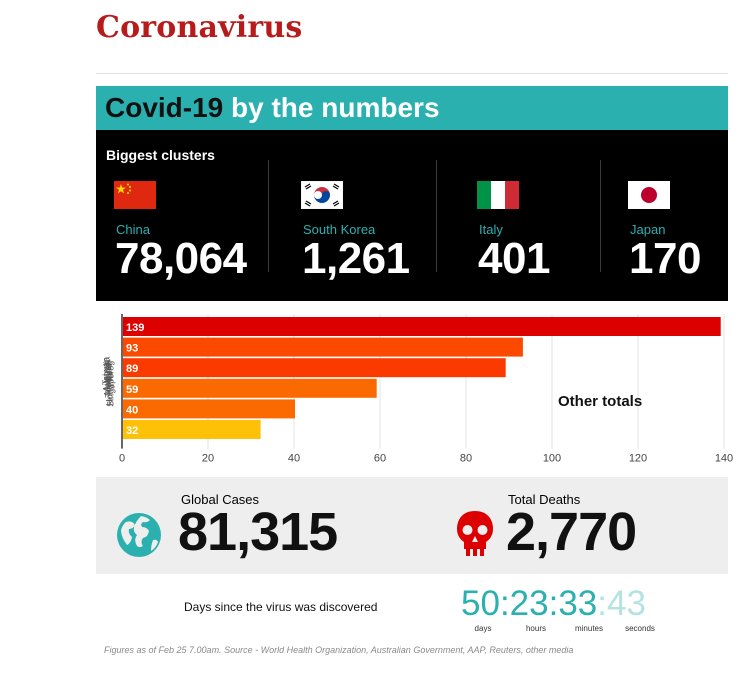 This screenshot has width=747, height=674. I want to click on italy-flag-icon, so click(498, 195).